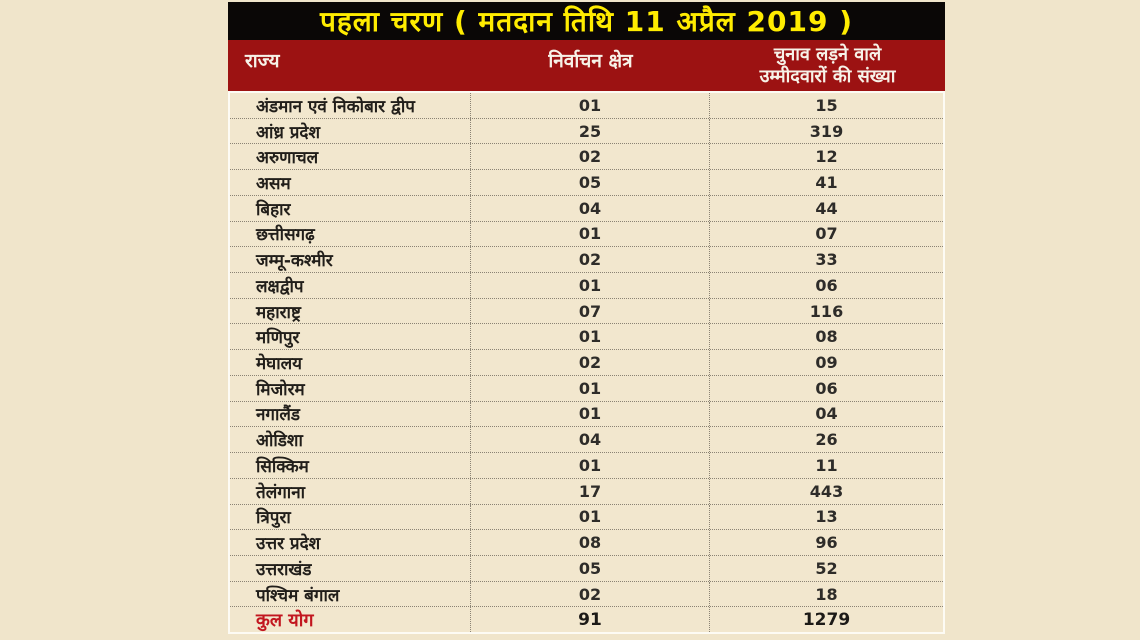  I want to click on table-row: मिजोरम 01 06, so click(586, 388).